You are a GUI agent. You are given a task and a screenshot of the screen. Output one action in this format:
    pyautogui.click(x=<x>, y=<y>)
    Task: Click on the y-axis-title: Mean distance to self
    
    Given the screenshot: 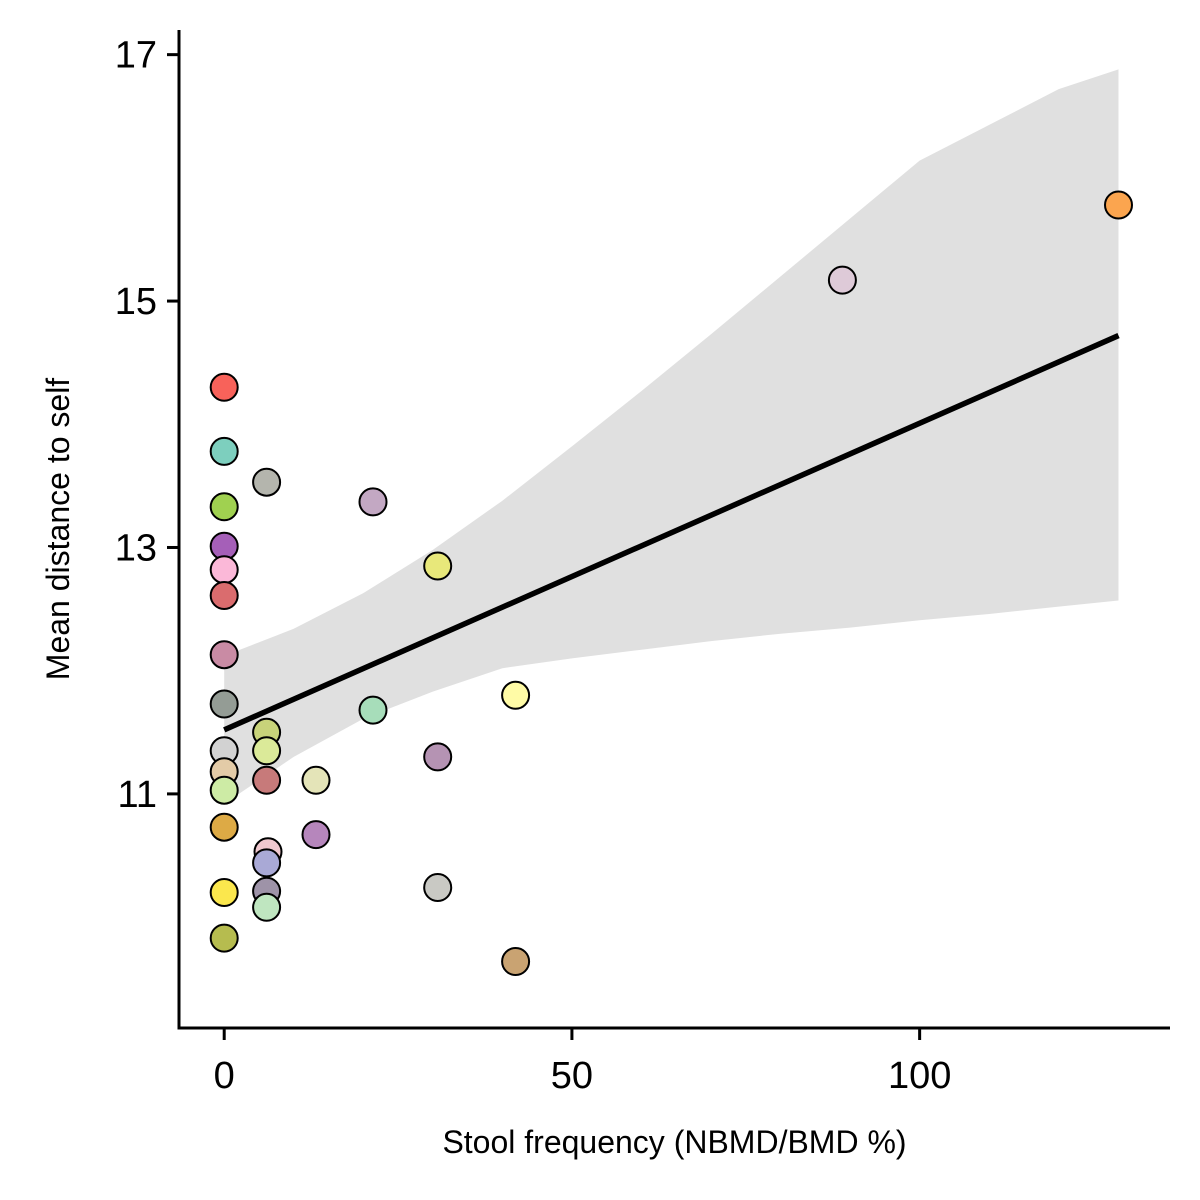 What is the action you would take?
    pyautogui.click(x=58, y=529)
    